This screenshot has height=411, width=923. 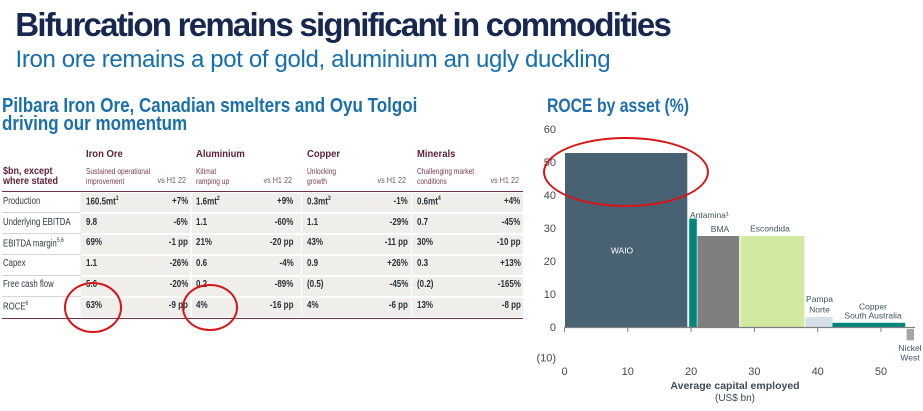 What do you see at coordinates (881, 372) in the screenshot?
I see `svg-text: 50` at bounding box center [881, 372].